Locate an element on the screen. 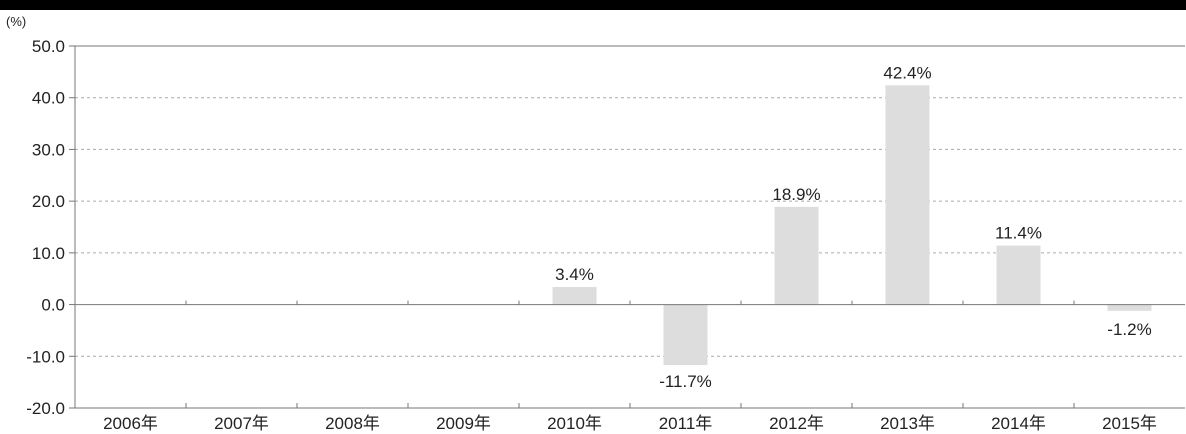 The image size is (1186, 434). bar-2013年 is located at coordinates (907, 195).